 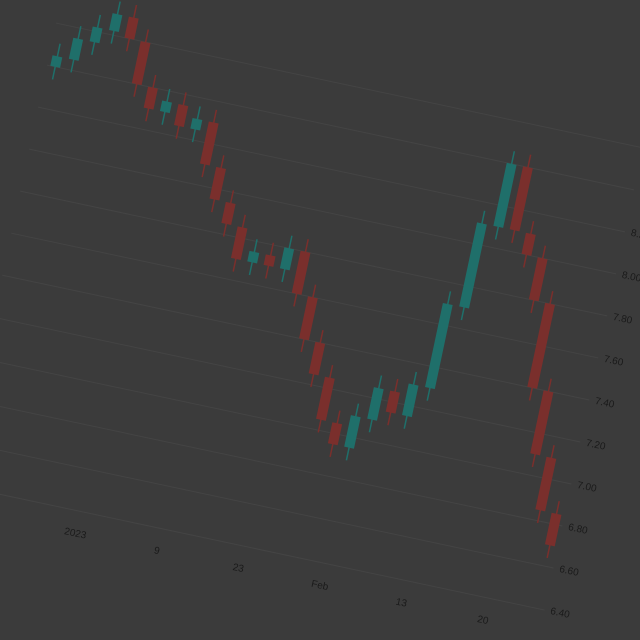 What do you see at coordinates (596, 445) in the screenshot?
I see `y-tick-label: 7.20` at bounding box center [596, 445].